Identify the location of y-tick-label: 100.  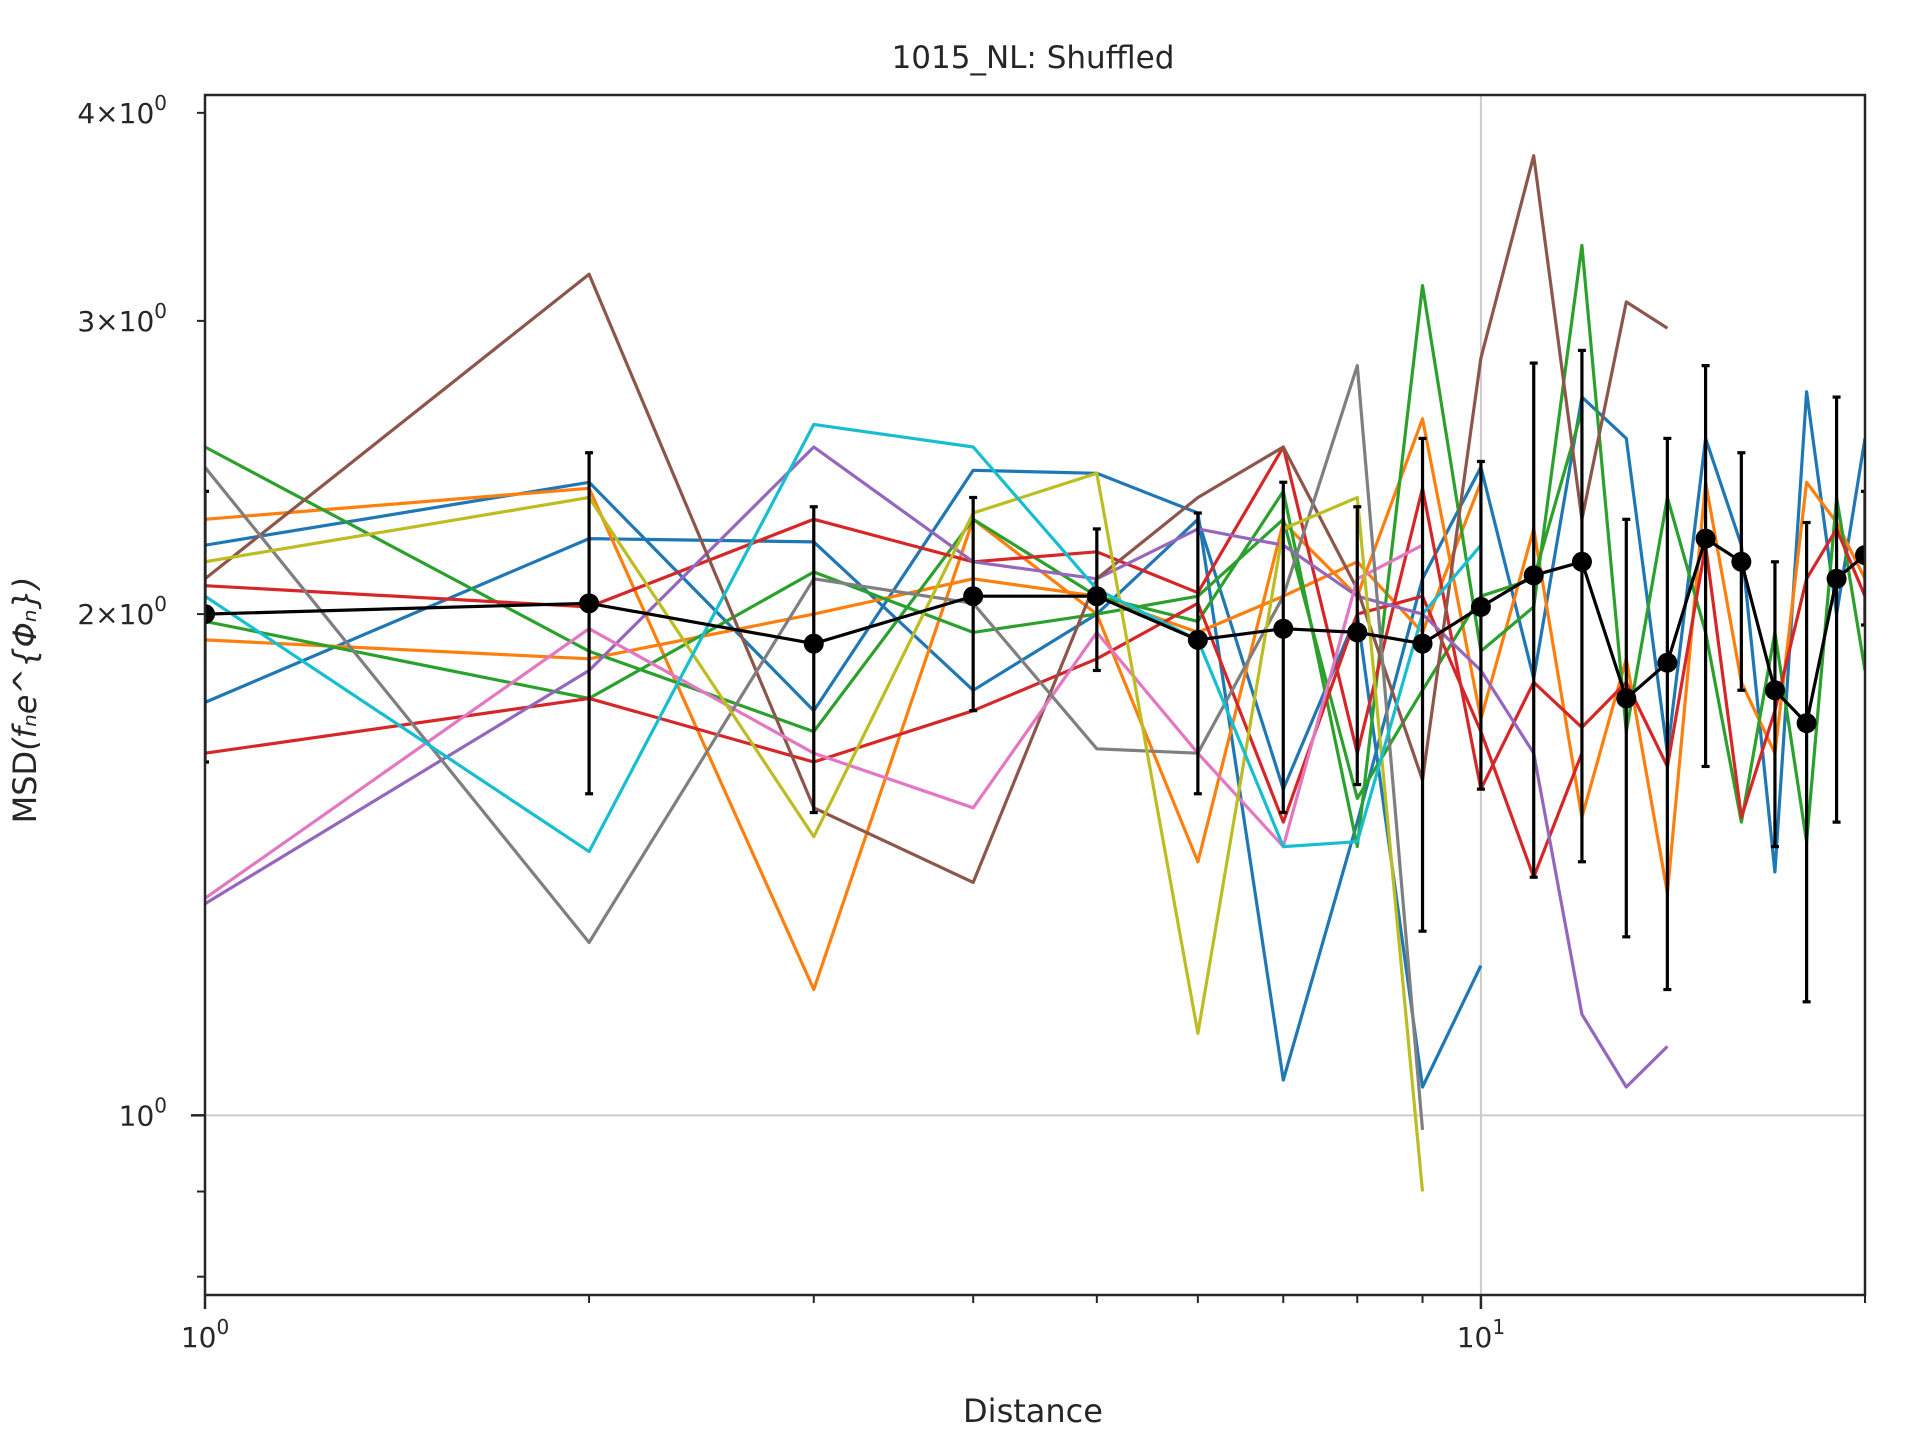
(143, 1112).